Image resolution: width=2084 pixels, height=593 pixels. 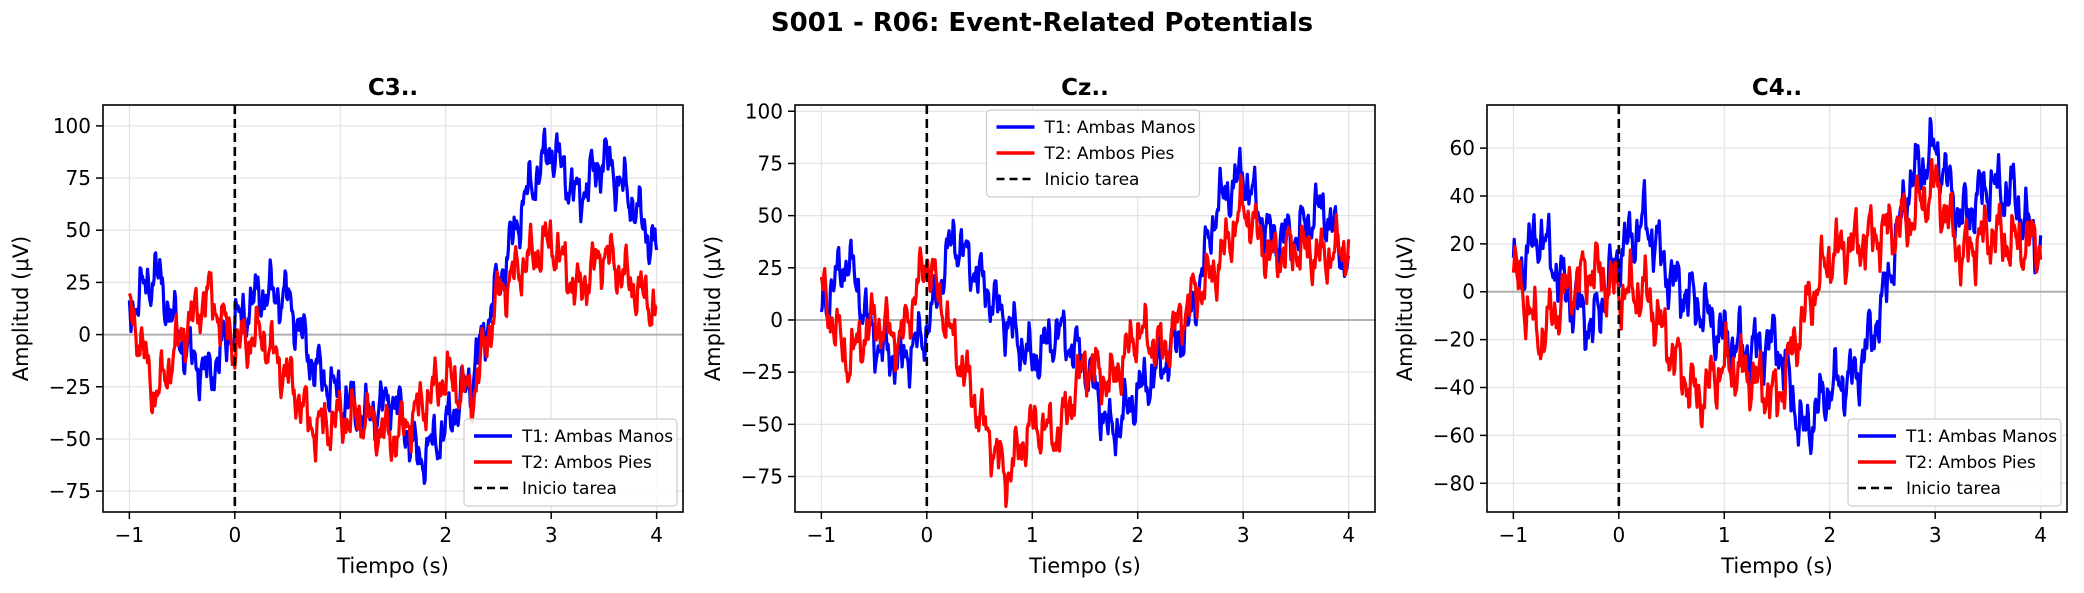 I want to click on y-tick-label: −80, so click(x=1454, y=483).